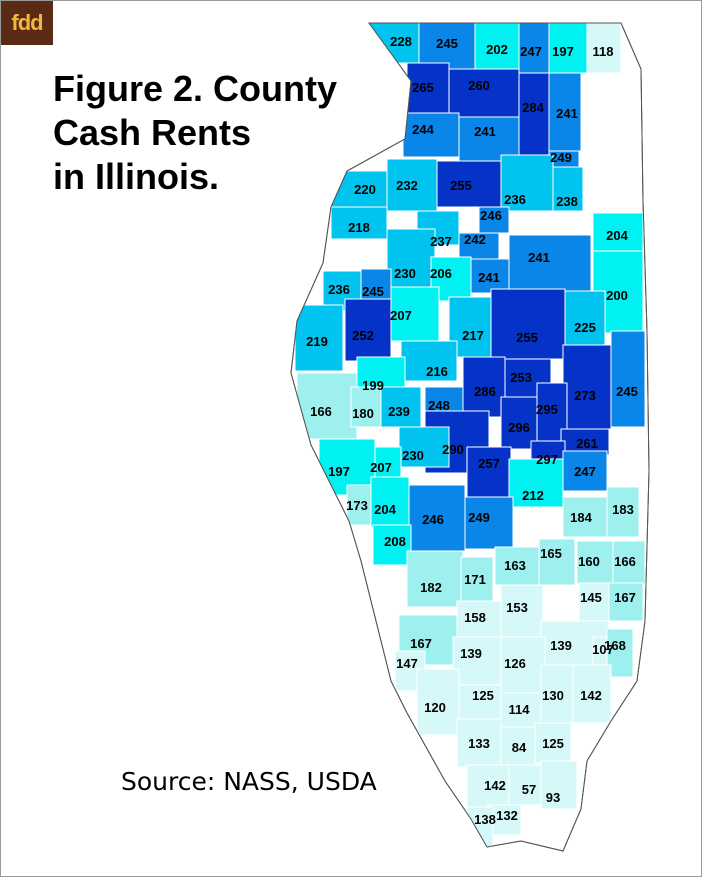  I want to click on county-madison, so click(435, 579).